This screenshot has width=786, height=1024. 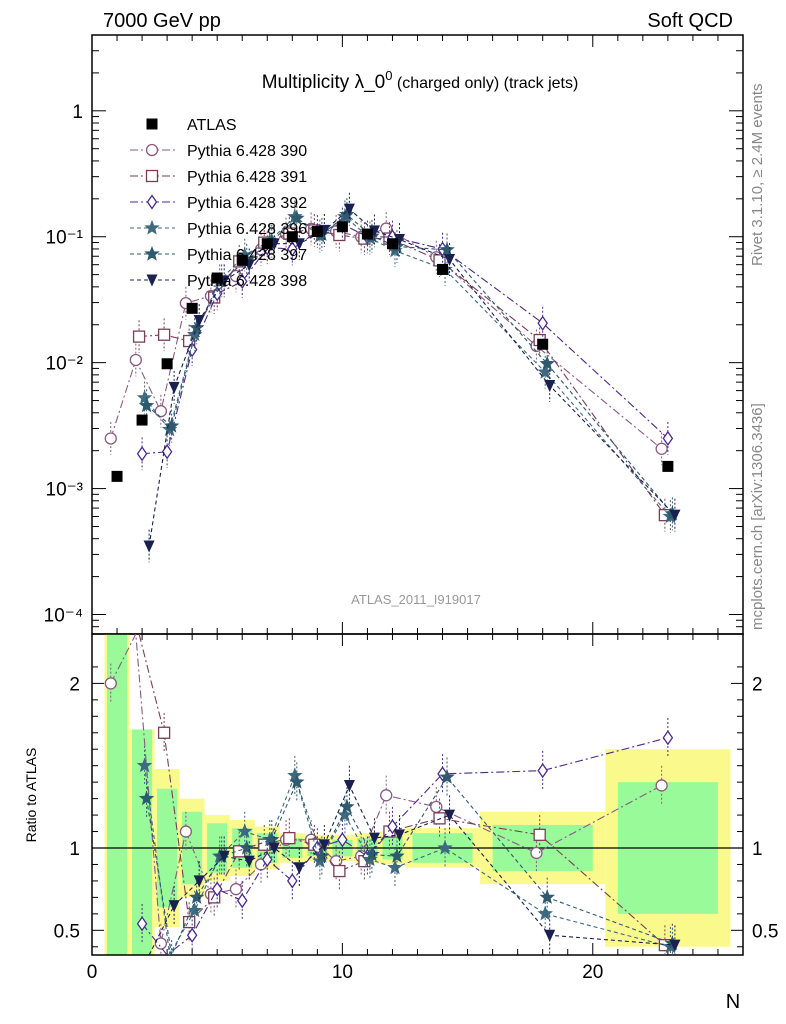 I want to click on legend-label: Pythia 6.428 398, so click(x=247, y=281).